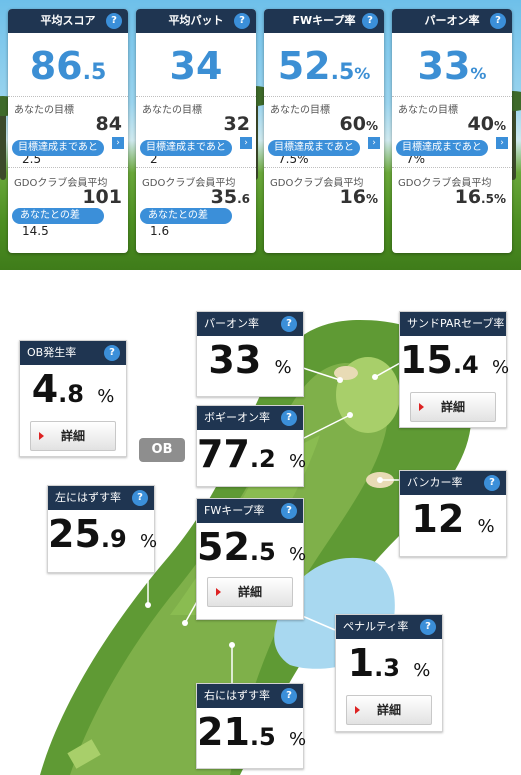 This screenshot has width=521, height=775. What do you see at coordinates (480, 197) in the screenshot?
I see `avg-value: 16.5%` at bounding box center [480, 197].